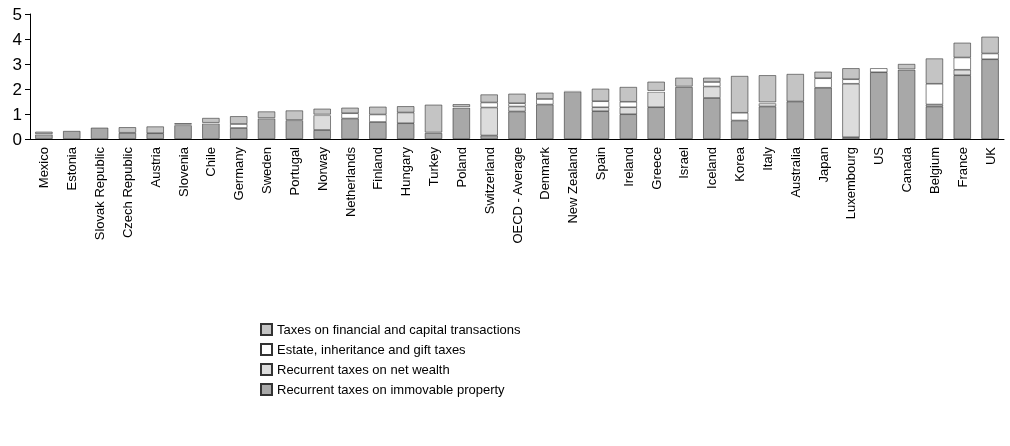 The image size is (1010, 446). Describe the element at coordinates (44, 168) in the screenshot. I see `x-tick-label: Mexico` at that location.